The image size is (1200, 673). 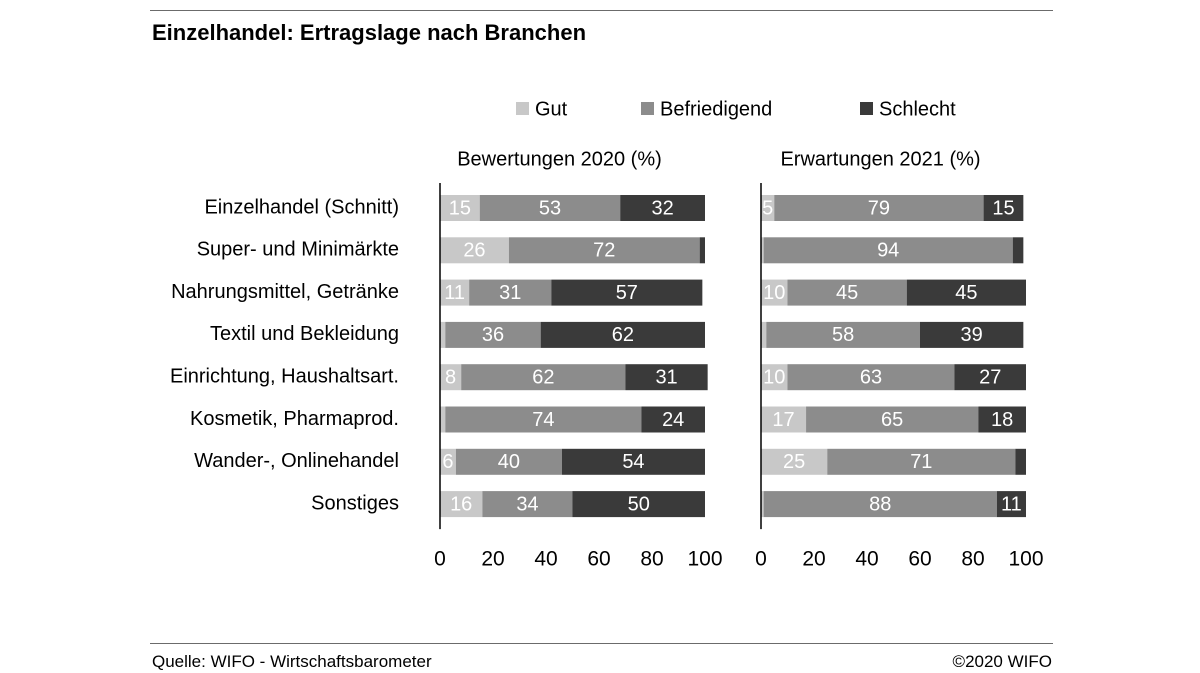 I want to click on data-label: 17, so click(x=783, y=420).